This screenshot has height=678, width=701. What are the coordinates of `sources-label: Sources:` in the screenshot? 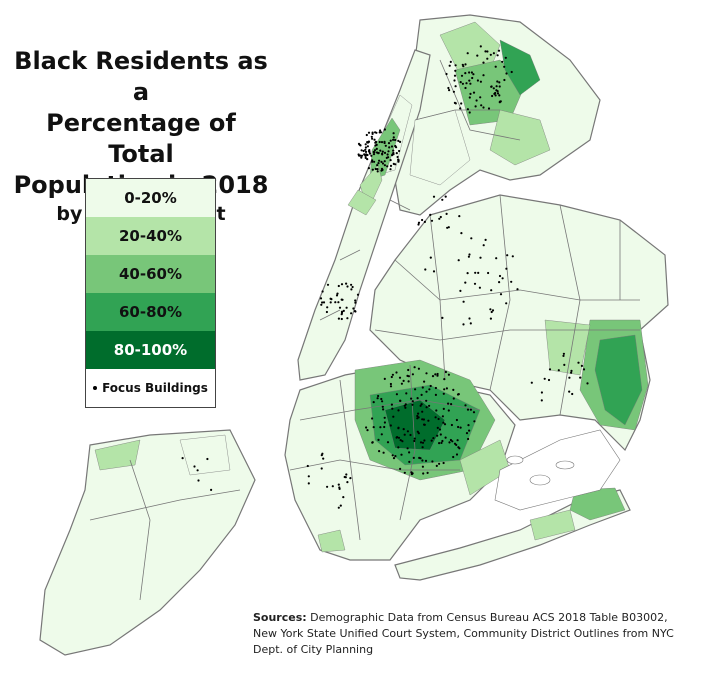 It's located at (280, 617).